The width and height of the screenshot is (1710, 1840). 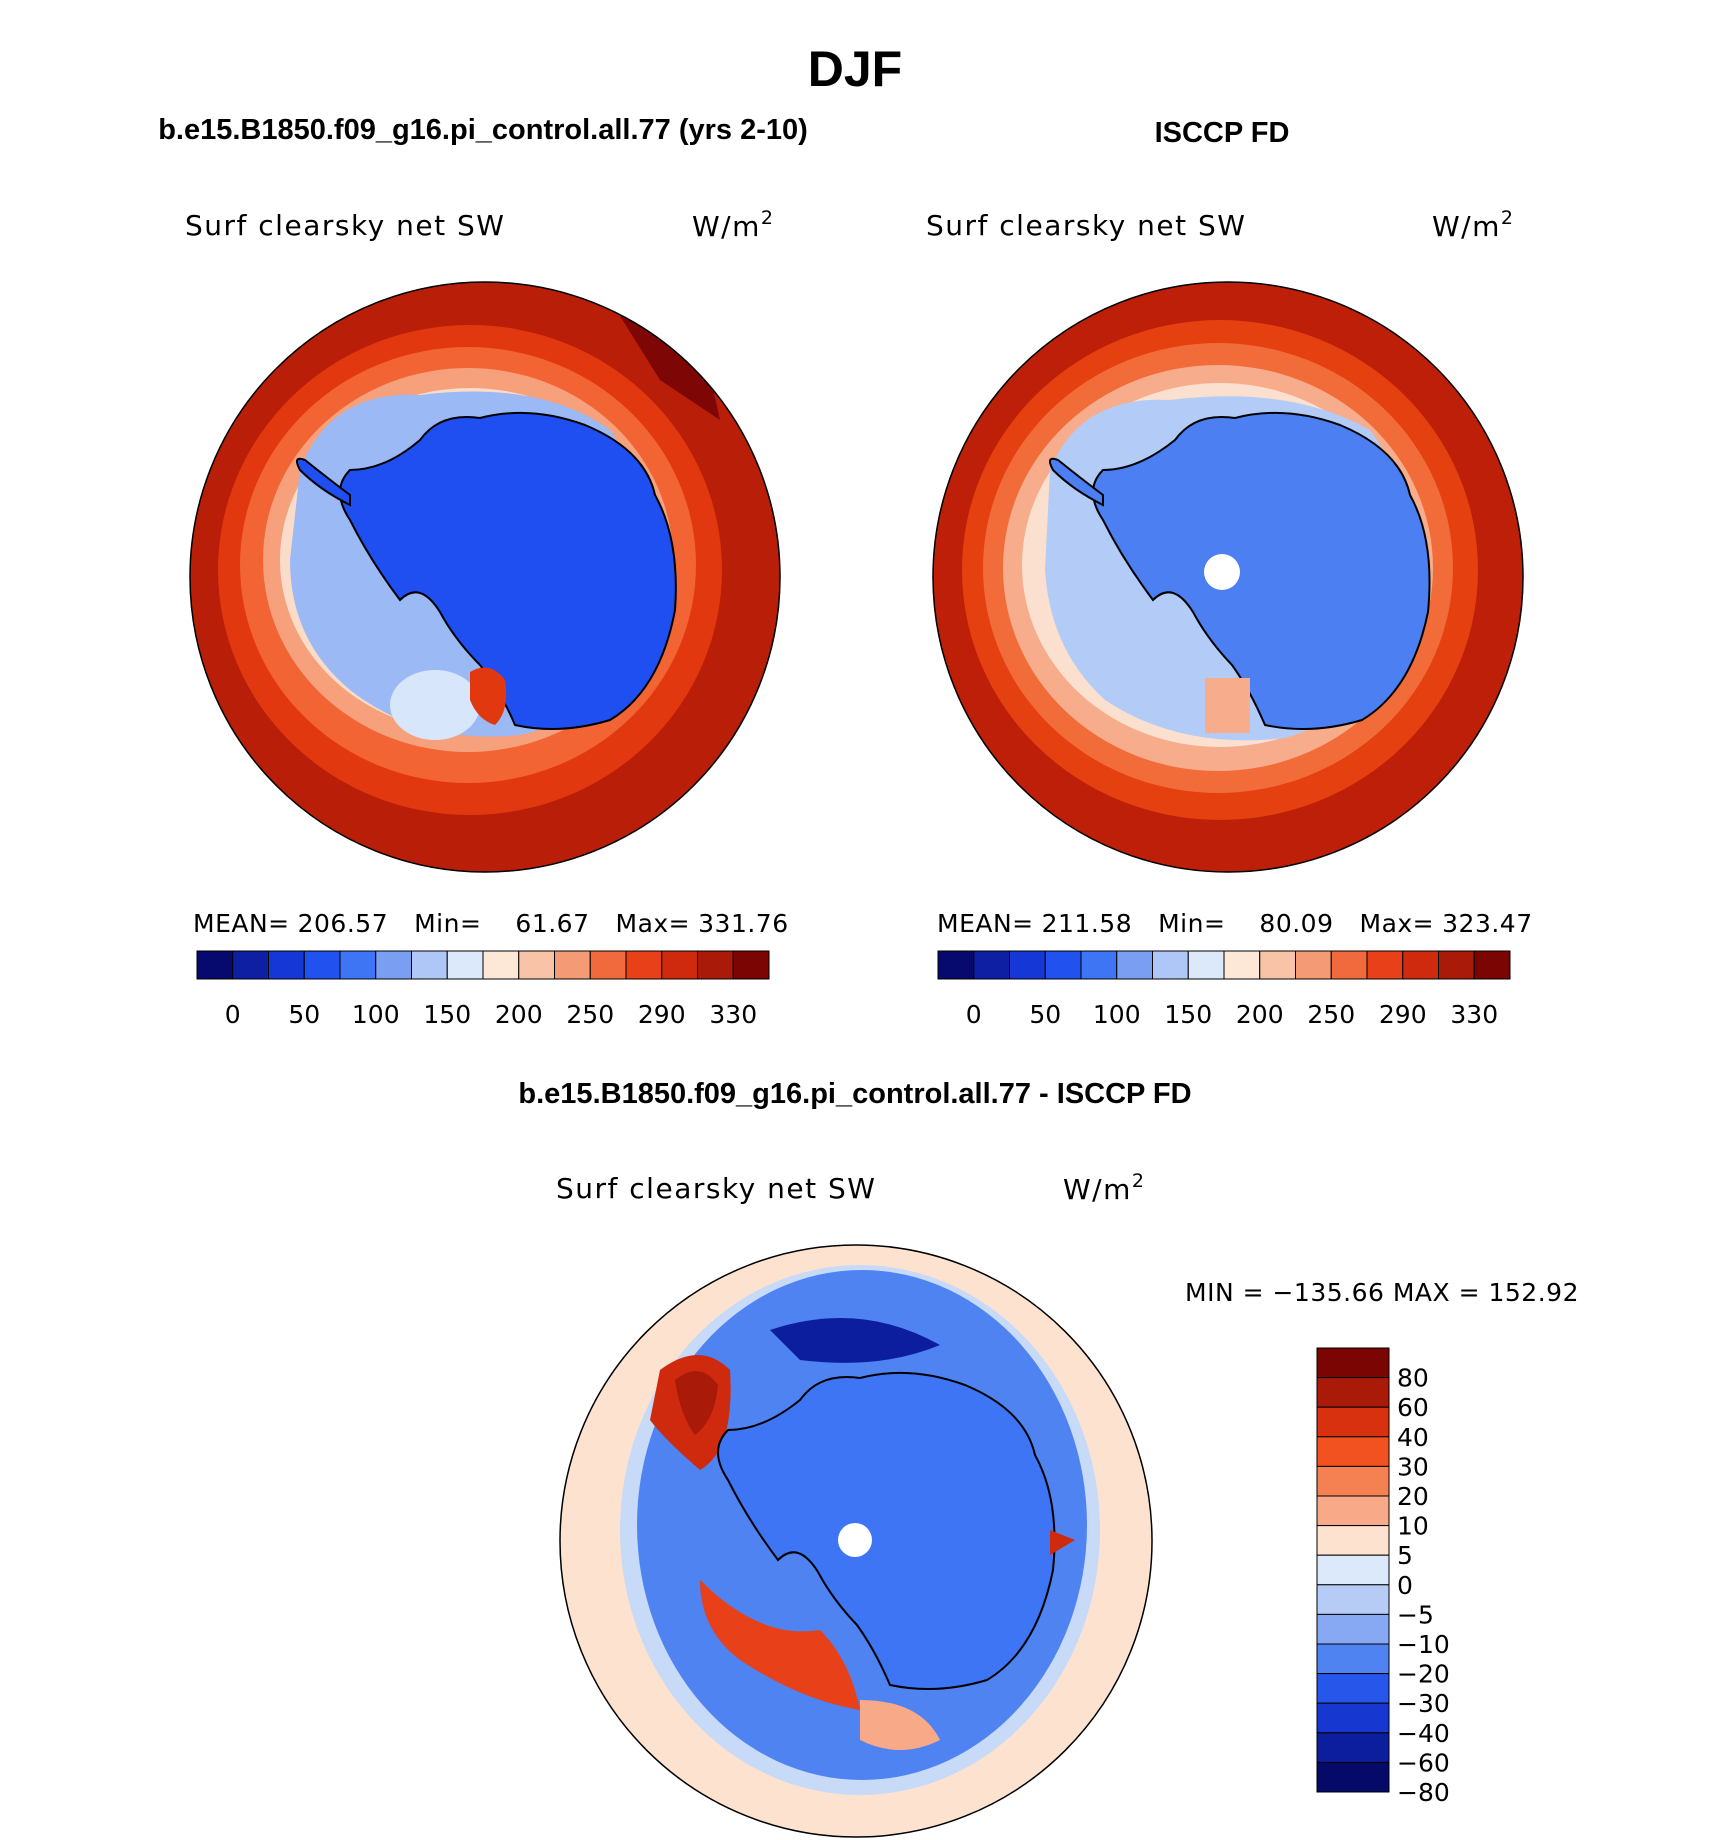 I want to click on obs-case-title: ISCCP FD, so click(x=1222, y=133).